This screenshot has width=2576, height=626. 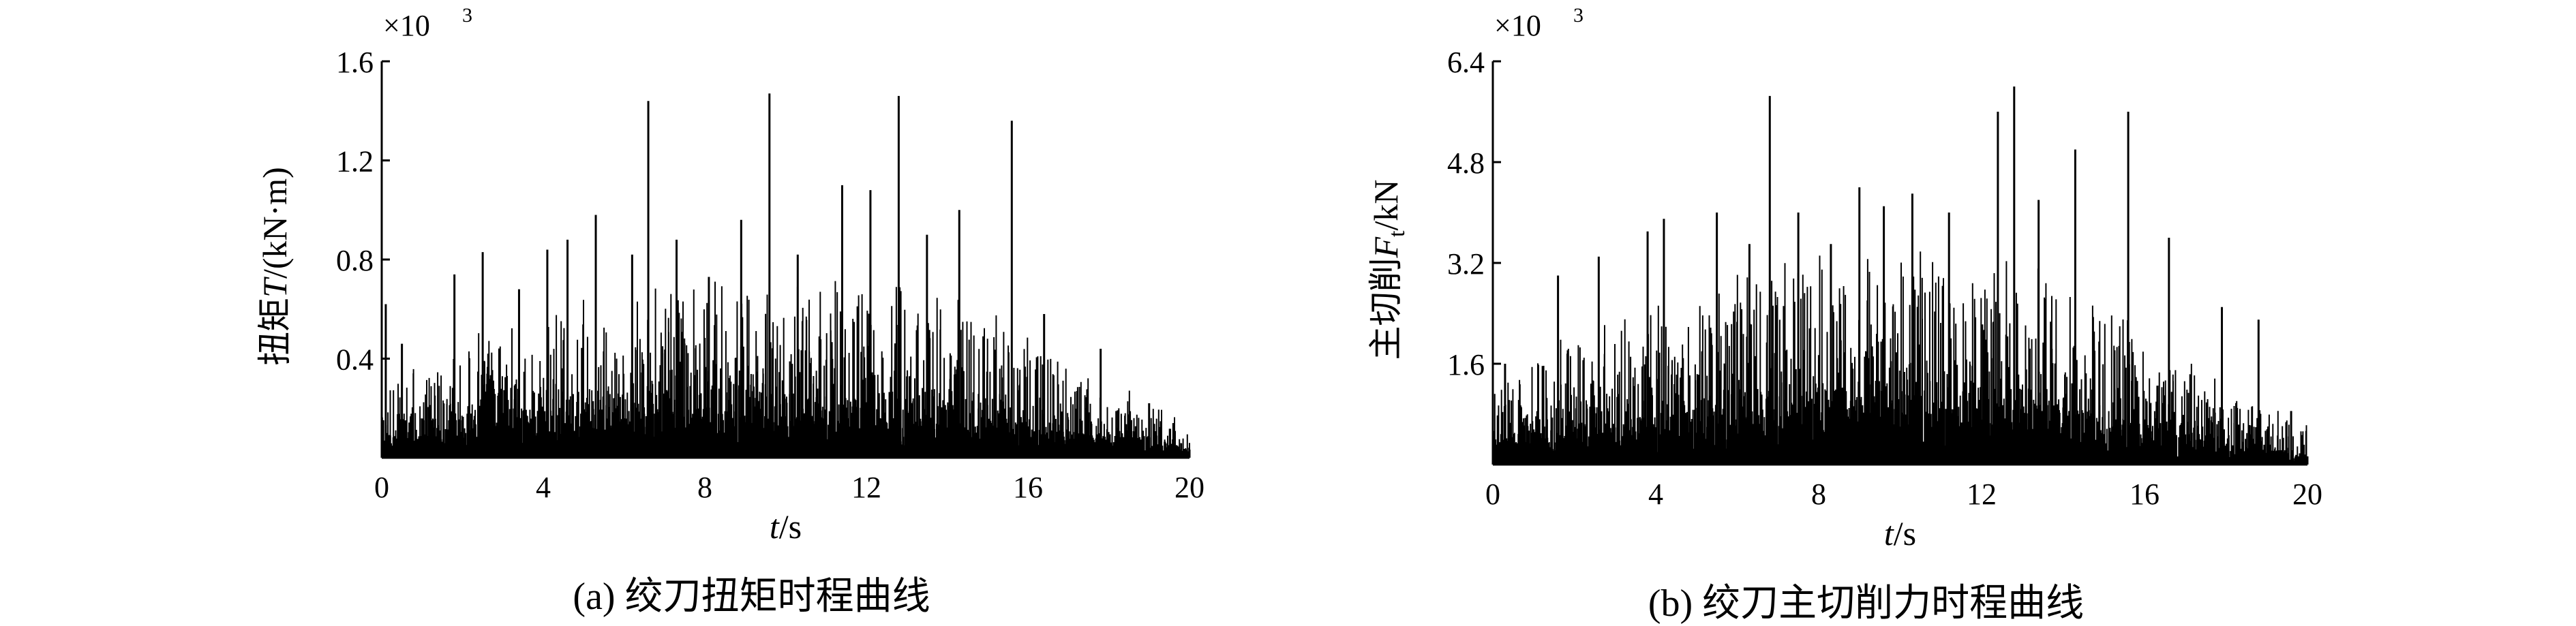 I want to click on force-noise-series, so click(x=1900, y=358).